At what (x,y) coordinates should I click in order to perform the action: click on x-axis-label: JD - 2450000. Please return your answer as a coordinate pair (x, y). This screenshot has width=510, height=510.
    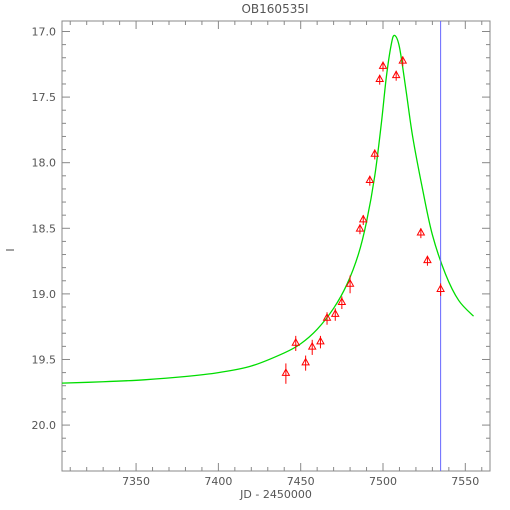
    Looking at the image, I should click on (275, 494).